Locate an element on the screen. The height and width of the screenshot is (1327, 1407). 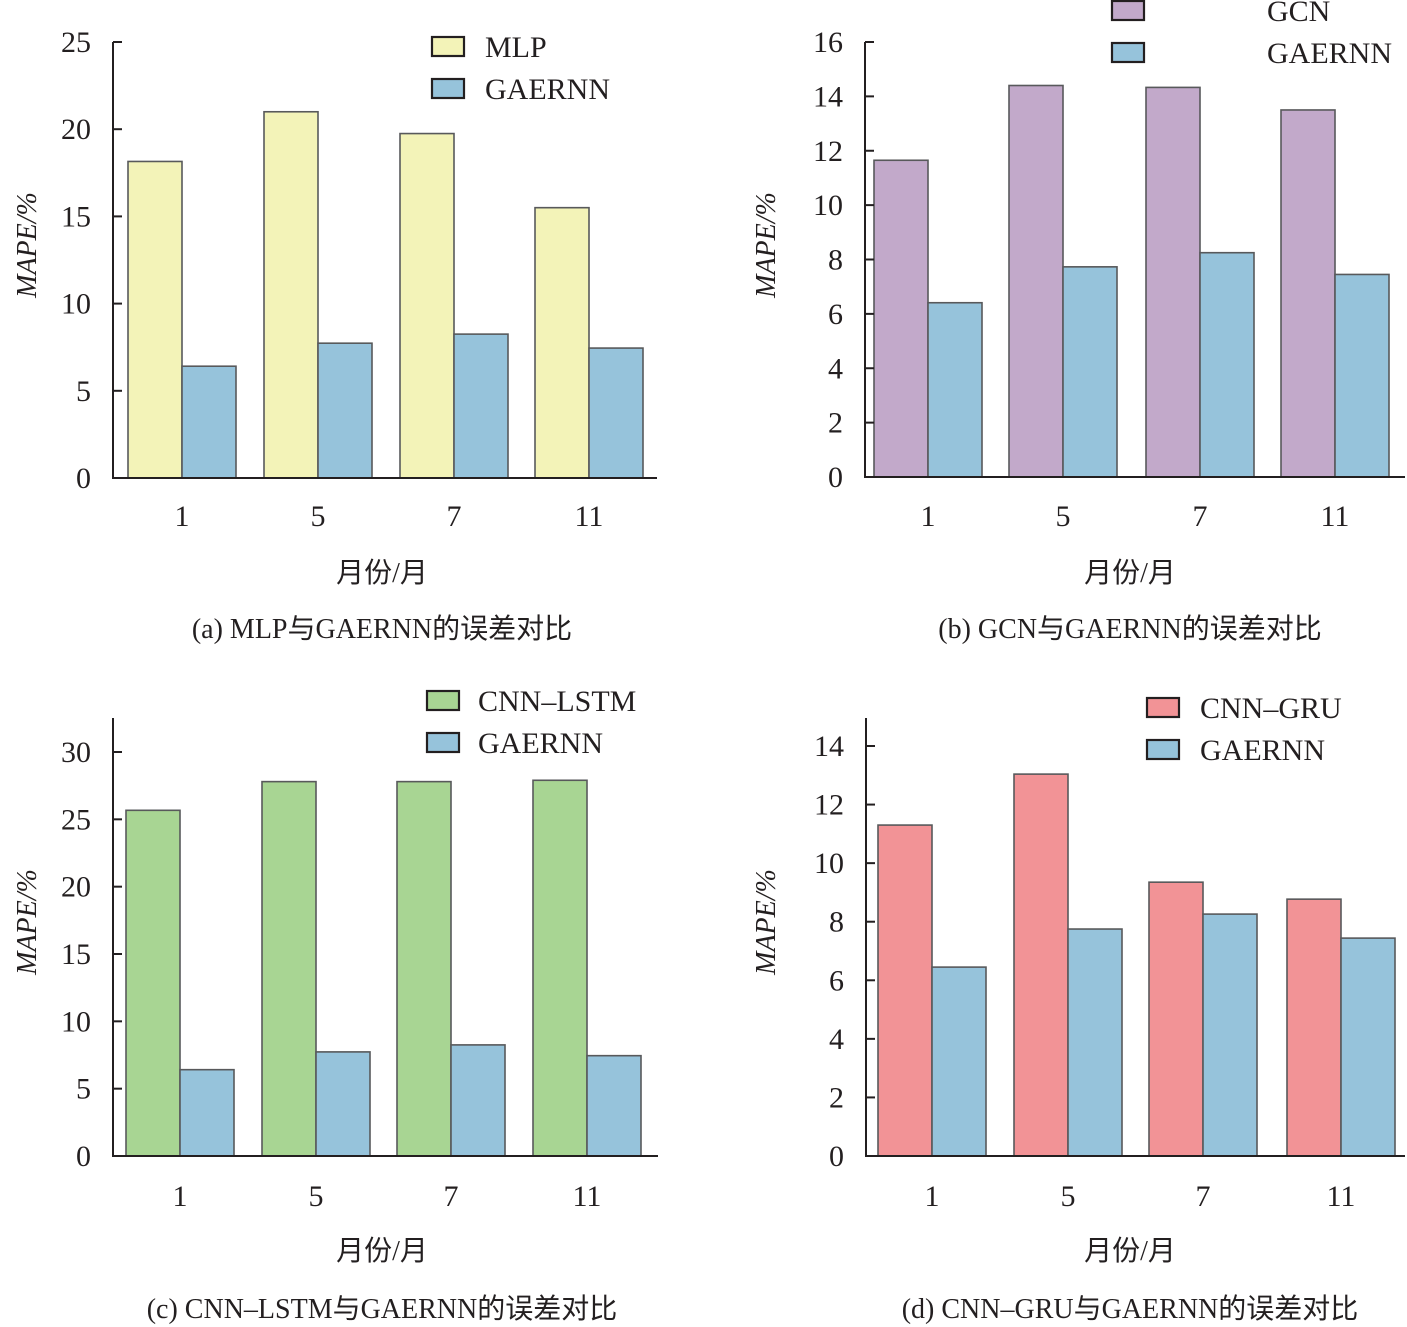
y-tick-label: 25 is located at coordinates (76, 819).